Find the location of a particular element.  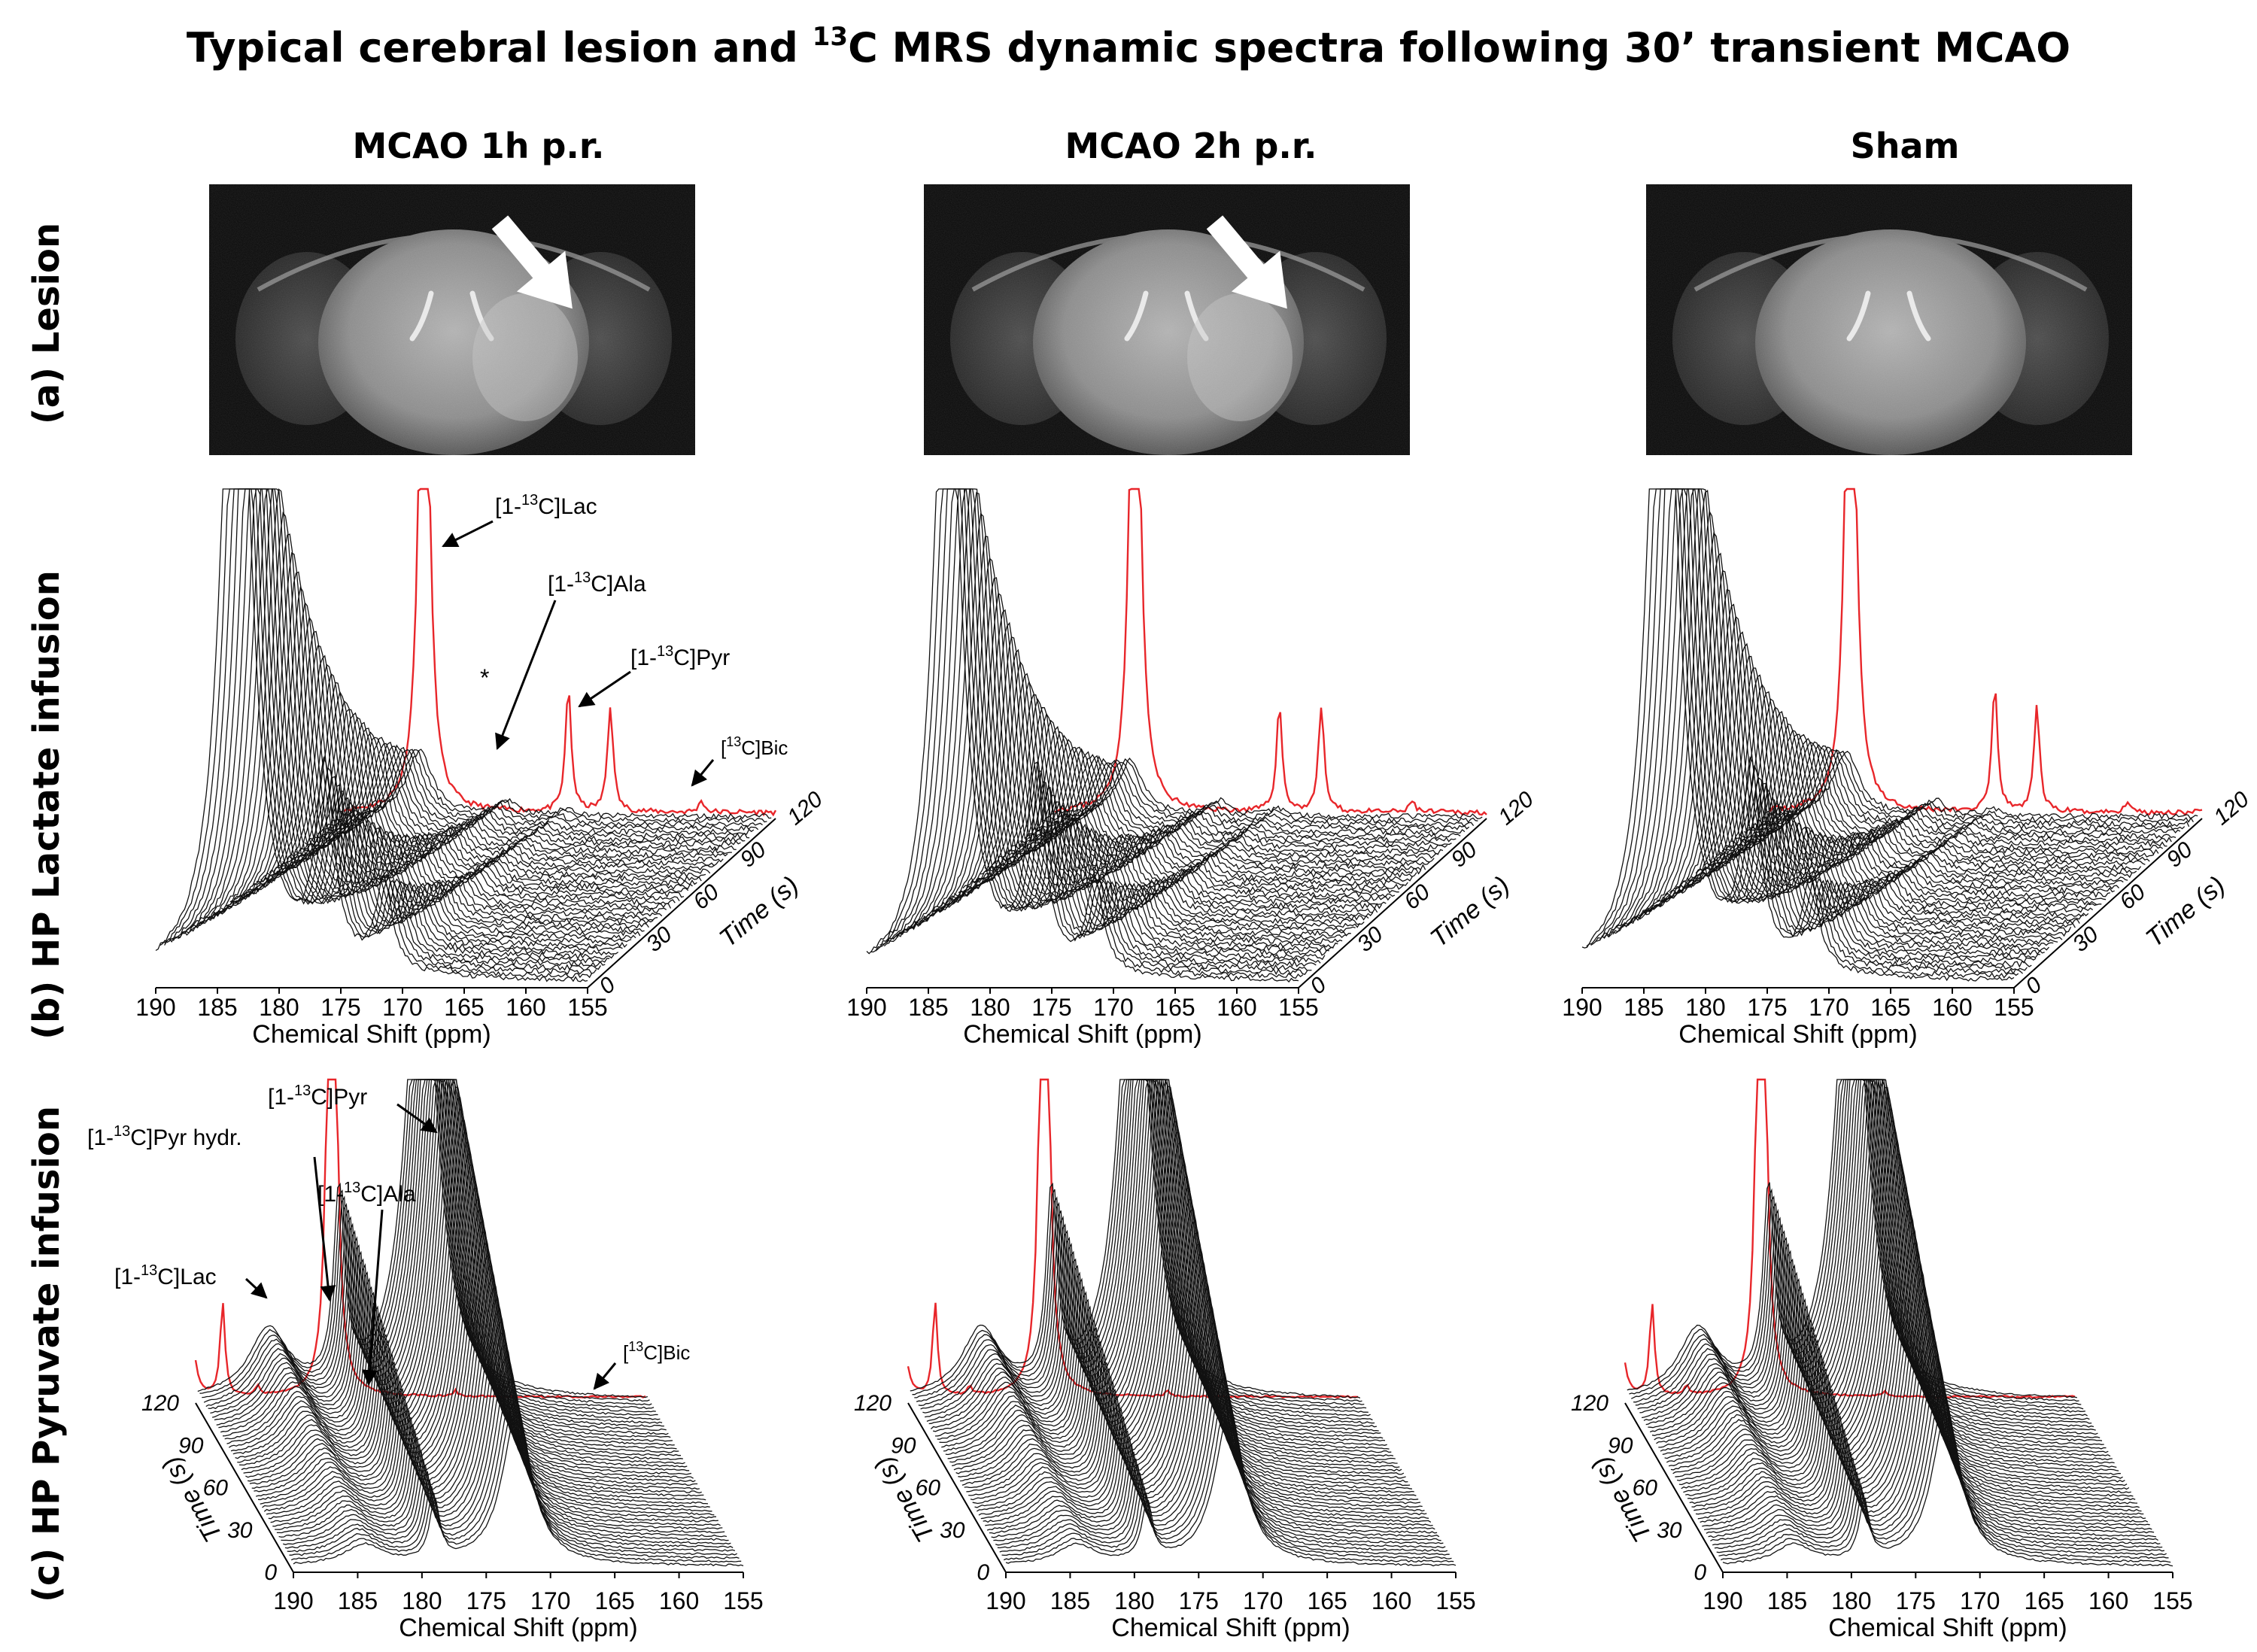

row-label-c: (c) HP Pyruvate infusion is located at coordinates (47, 1354).